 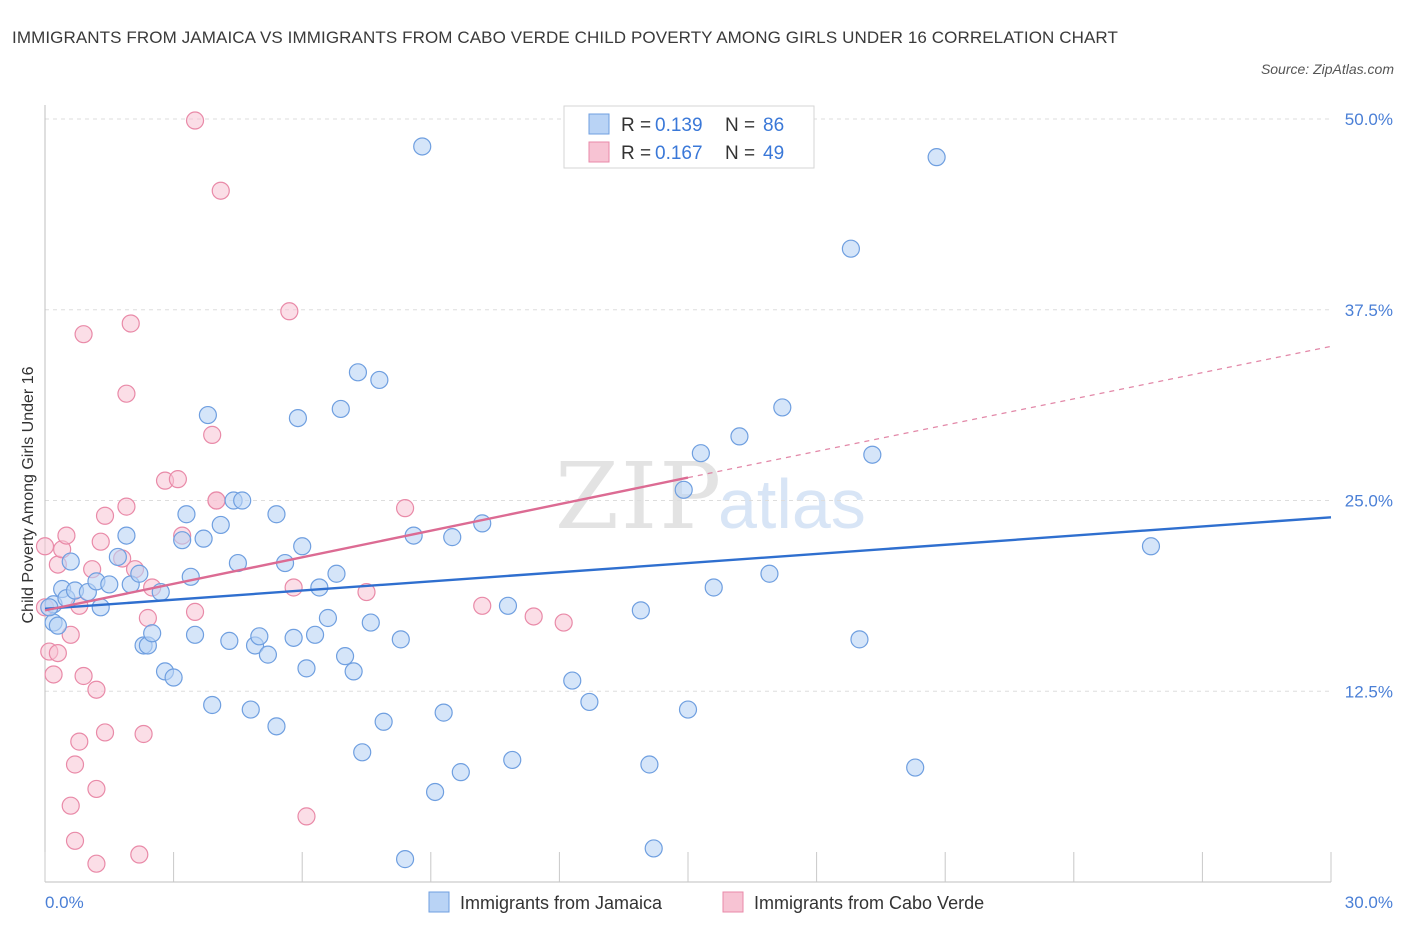 What do you see at coordinates (1369, 405) in the screenshot?
I see `y-tick-labels: 12.5% 25.0% 37.5% 50.0%` at bounding box center [1369, 405].